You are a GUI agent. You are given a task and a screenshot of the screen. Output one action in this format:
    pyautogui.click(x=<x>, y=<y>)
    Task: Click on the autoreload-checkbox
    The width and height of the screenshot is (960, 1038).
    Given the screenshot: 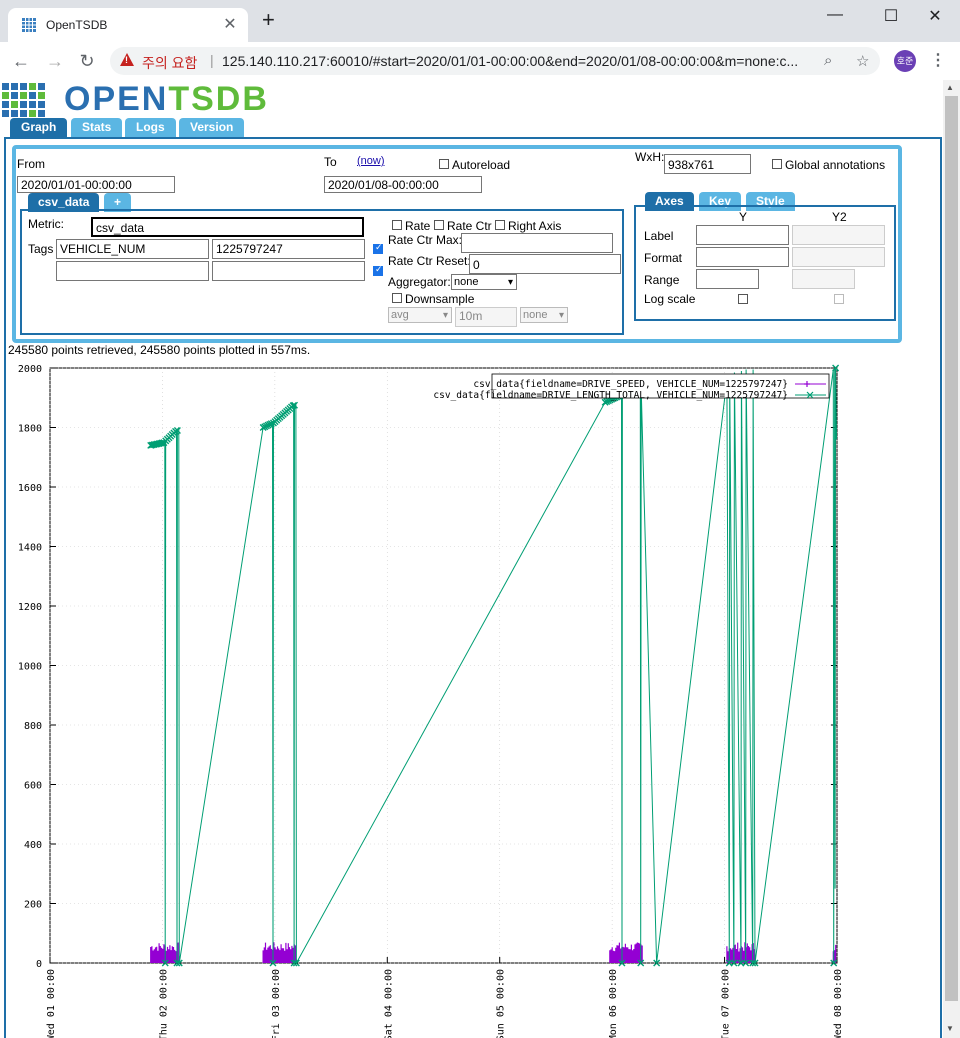 What is the action you would take?
    pyautogui.click(x=444, y=164)
    